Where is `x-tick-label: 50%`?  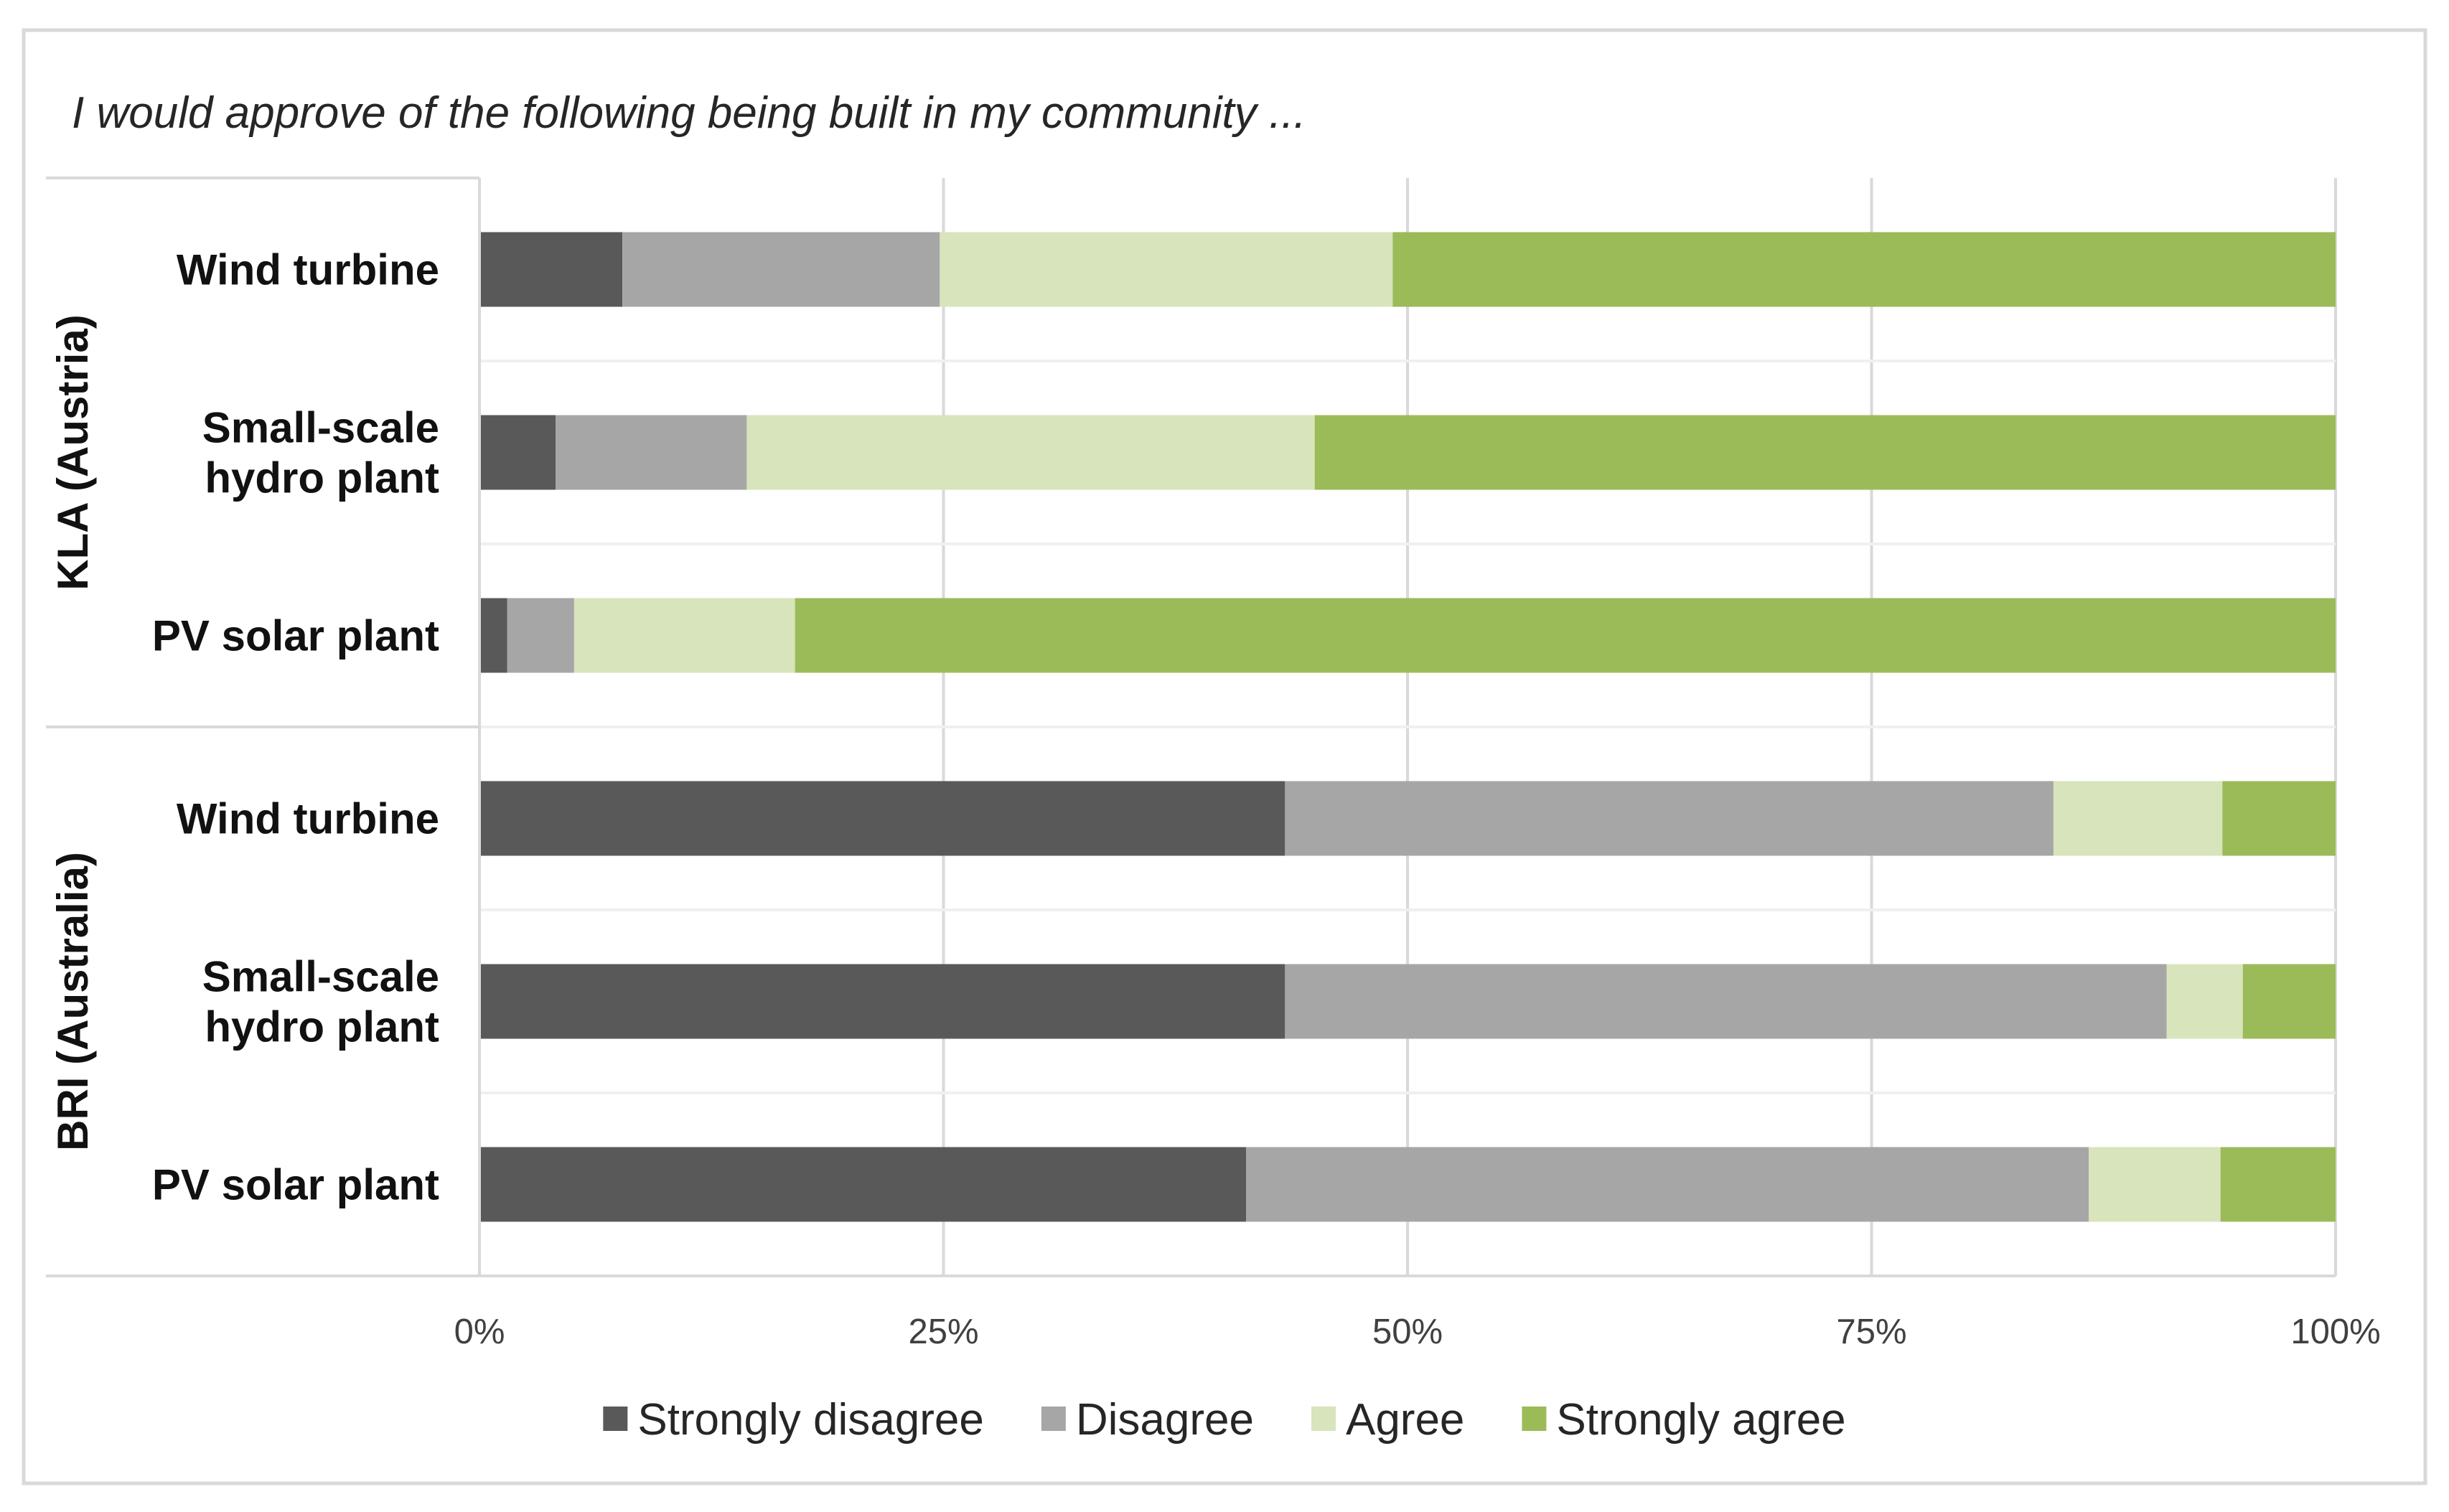
x-tick-label: 50% is located at coordinates (1407, 1332).